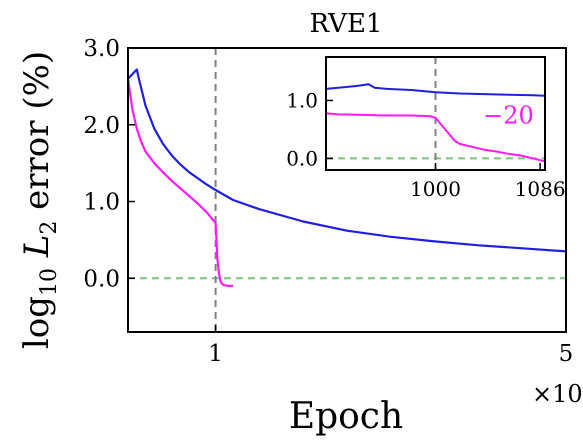 The width and height of the screenshot is (583, 447). I want to click on y-axis-label-var-sub: 2, so click(49, 228).